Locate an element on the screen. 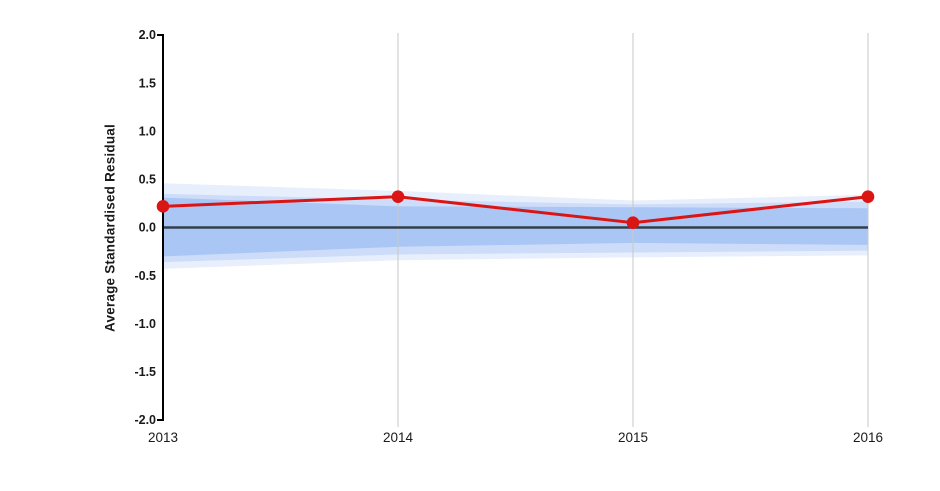 The image size is (940, 491). y-tick-label--1.0: -1.0 is located at coordinates (145, 324).